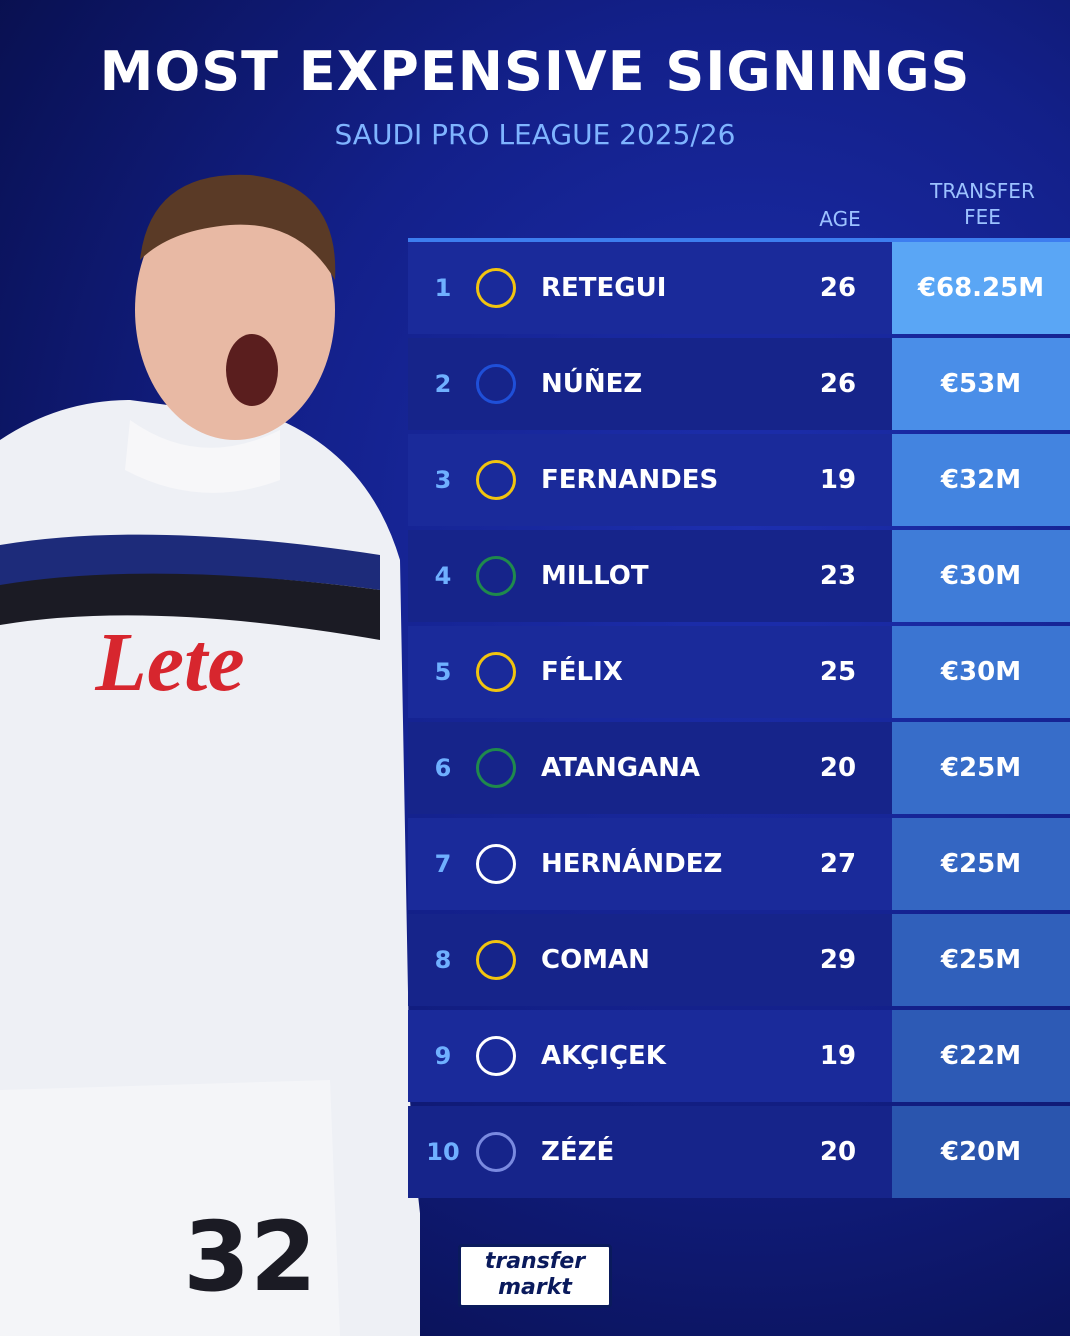 Image resolution: width=1070 pixels, height=1336 pixels. What do you see at coordinates (443, 960) in the screenshot?
I see `rank: 8` at bounding box center [443, 960].